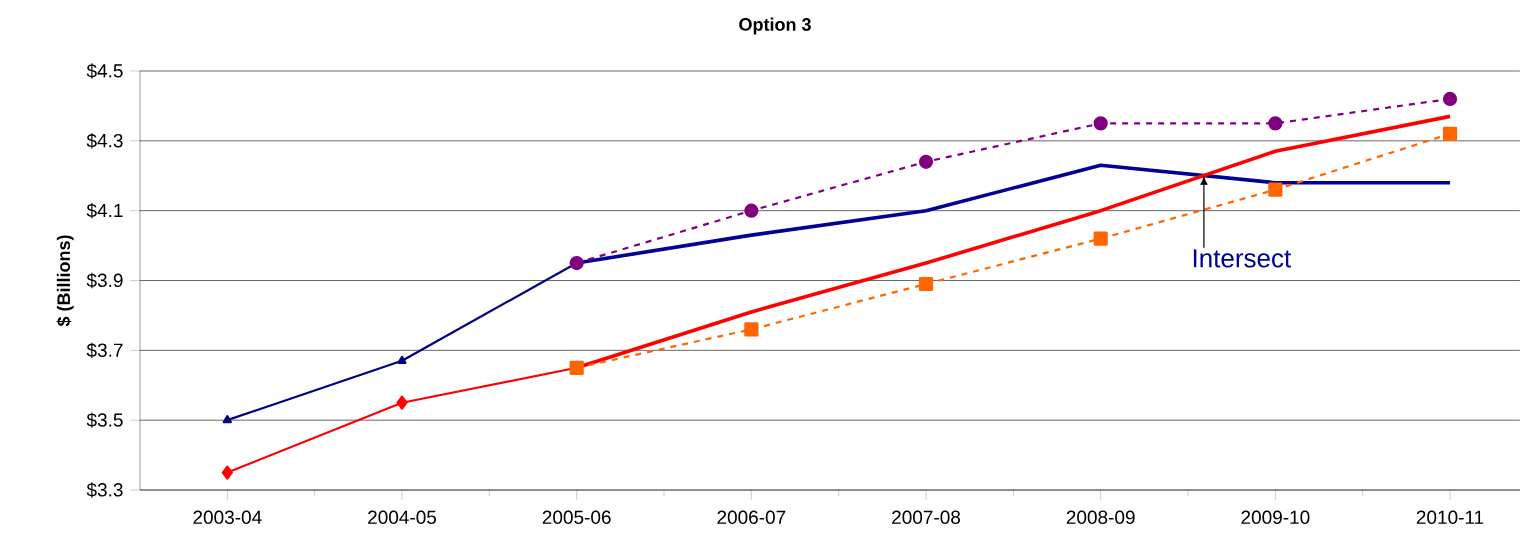 This screenshot has height=541, width=1522. What do you see at coordinates (402, 517) in the screenshot?
I see `x-tick-label: 2004-05` at bounding box center [402, 517].